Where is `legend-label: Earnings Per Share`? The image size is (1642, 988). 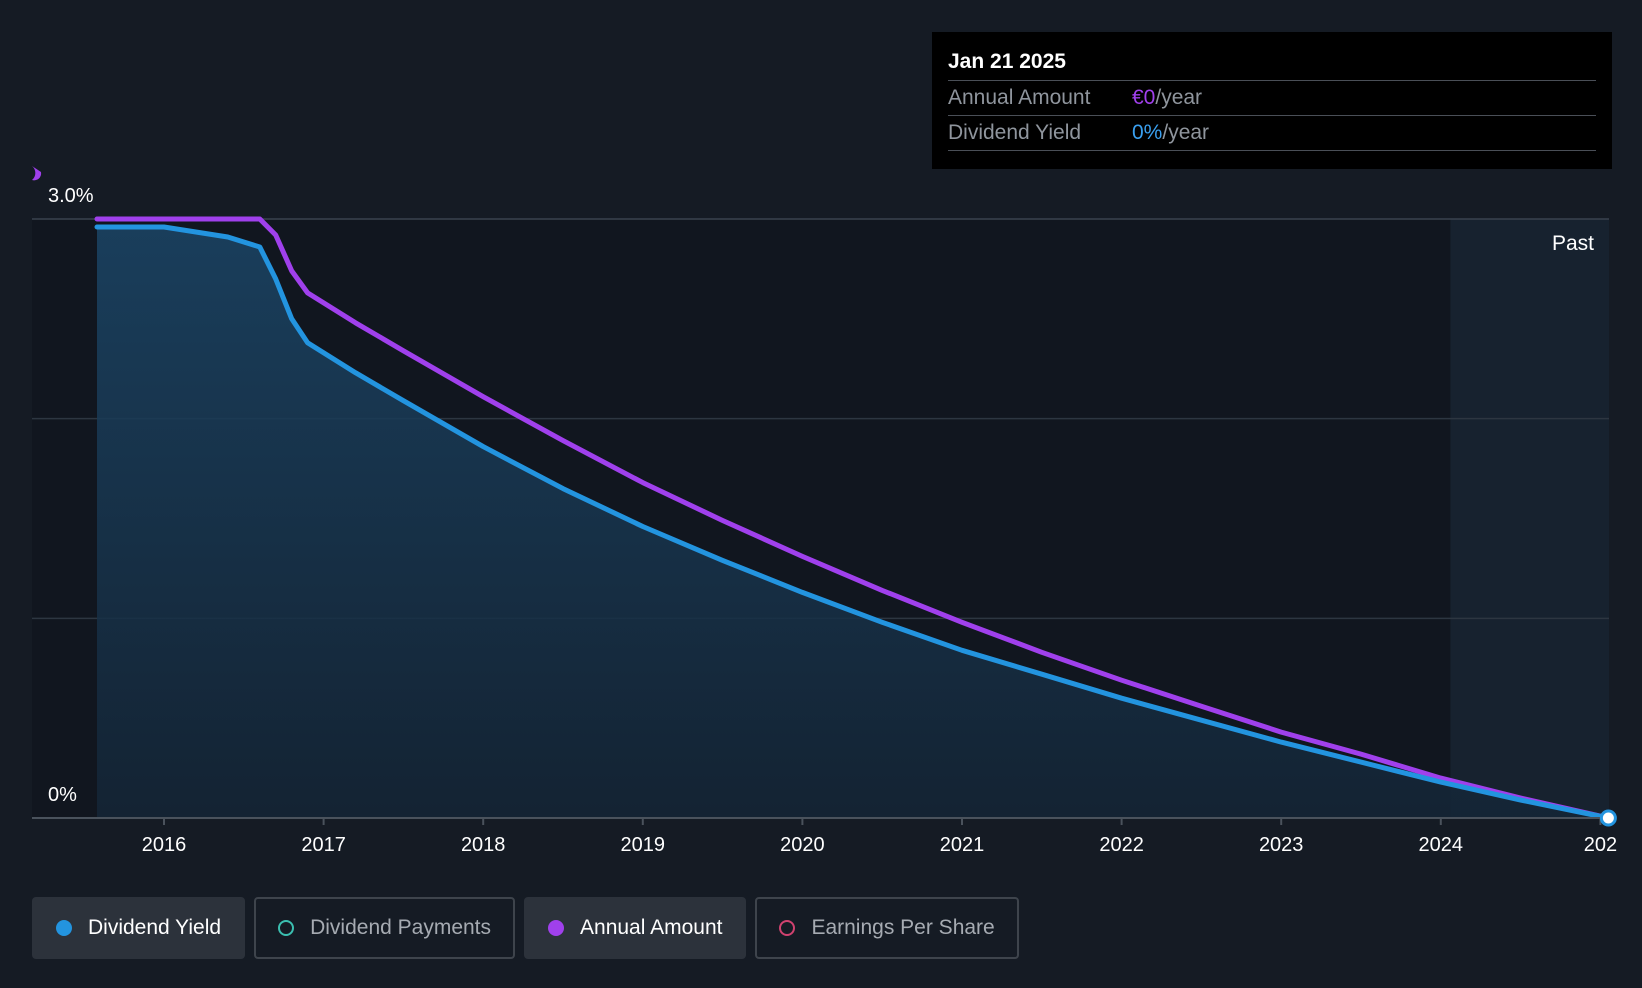
legend-label: Earnings Per Share is located at coordinates (903, 927).